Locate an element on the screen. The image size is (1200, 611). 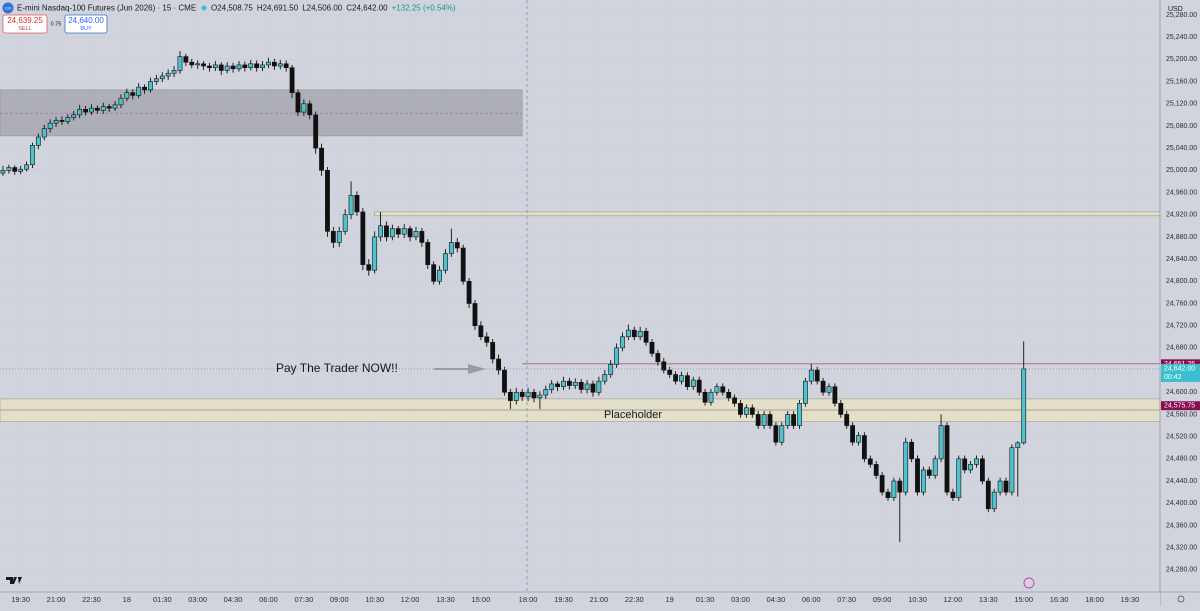
price-axis is located at coordinates (1180, 303).